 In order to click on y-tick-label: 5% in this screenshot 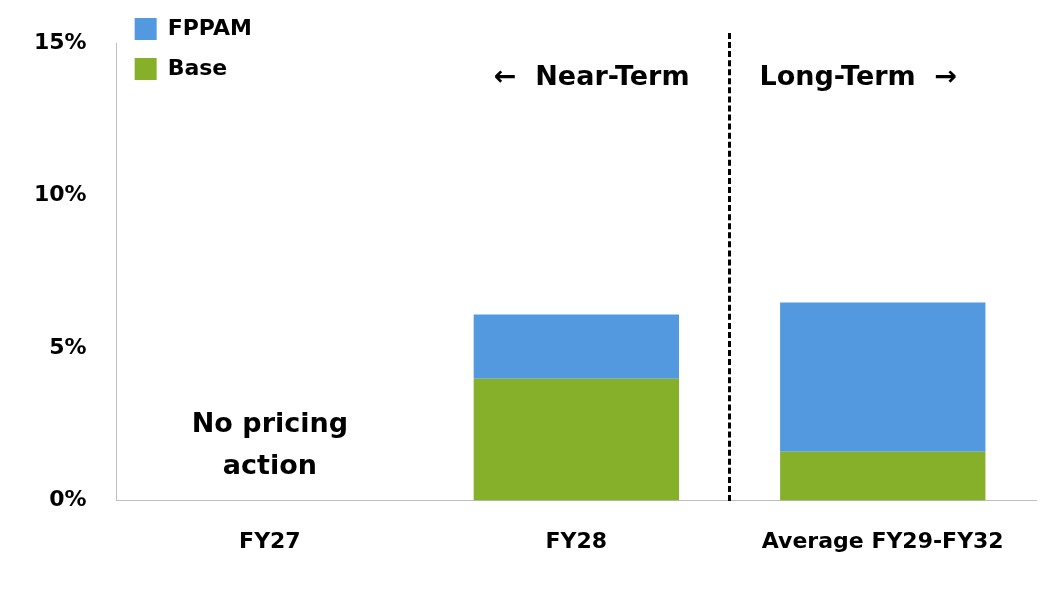, I will do `click(68, 346)`.